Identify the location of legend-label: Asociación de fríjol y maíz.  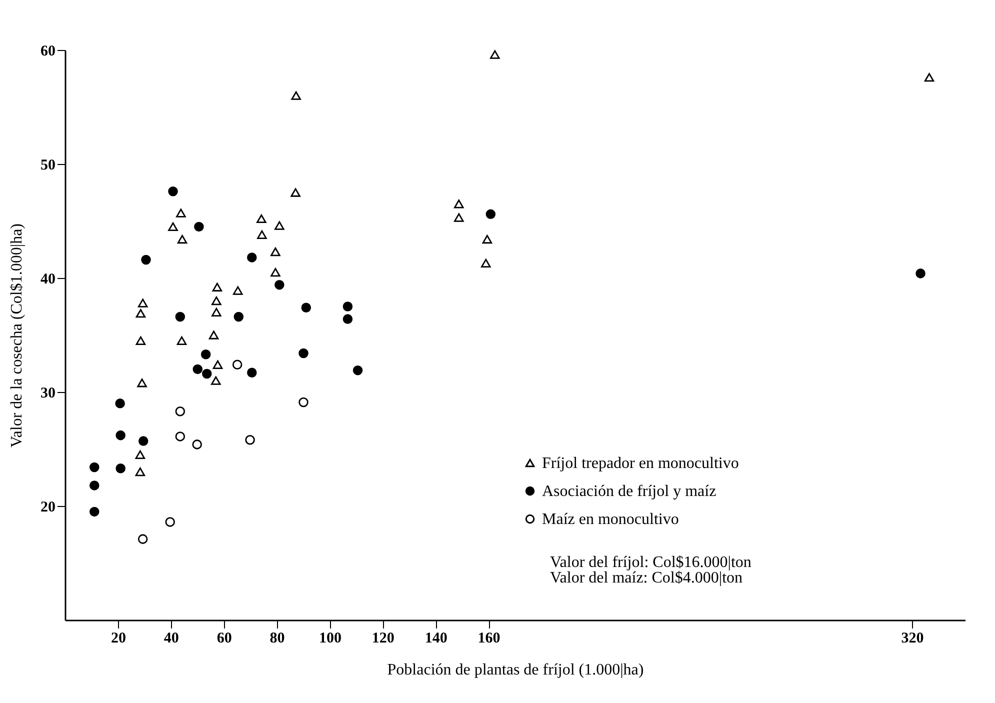
(629, 491).